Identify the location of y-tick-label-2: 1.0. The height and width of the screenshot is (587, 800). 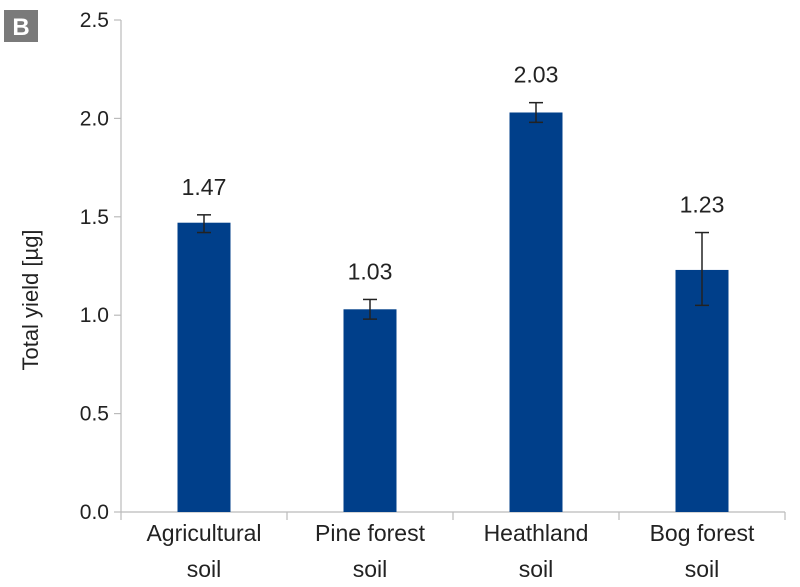
(94, 315).